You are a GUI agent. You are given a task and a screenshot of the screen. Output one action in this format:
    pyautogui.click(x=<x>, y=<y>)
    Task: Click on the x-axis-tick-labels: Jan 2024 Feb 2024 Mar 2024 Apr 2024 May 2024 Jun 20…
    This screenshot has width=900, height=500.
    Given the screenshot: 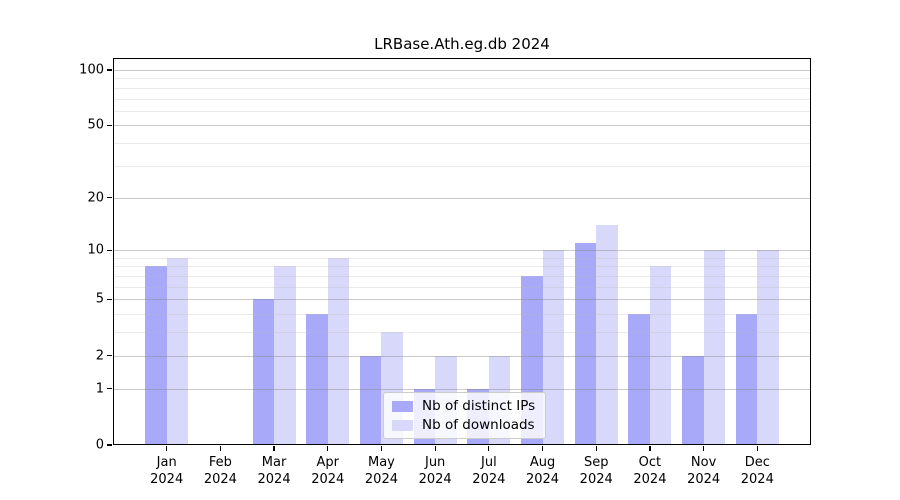 What is the action you would take?
    pyautogui.click(x=462, y=472)
    